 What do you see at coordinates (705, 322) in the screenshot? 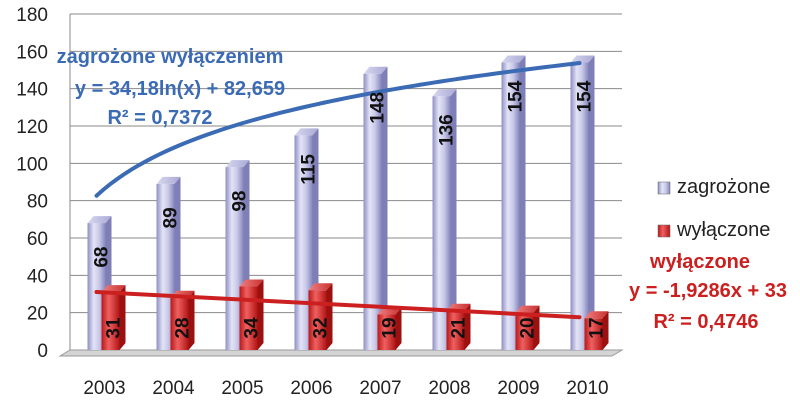
I see `annotation-red-line: R² = 0,4746` at bounding box center [705, 322].